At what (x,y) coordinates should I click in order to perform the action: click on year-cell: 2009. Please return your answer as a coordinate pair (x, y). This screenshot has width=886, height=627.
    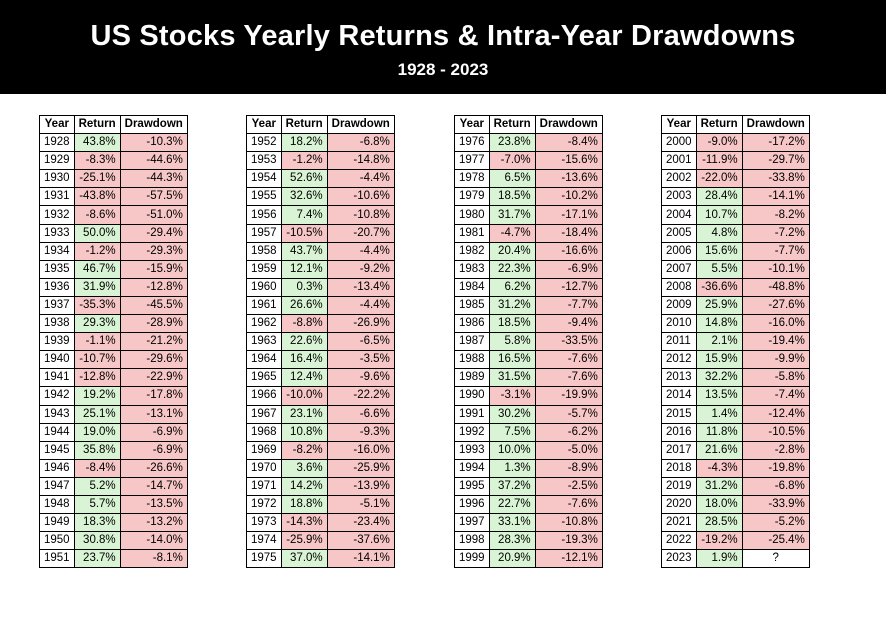
    Looking at the image, I should click on (679, 305).